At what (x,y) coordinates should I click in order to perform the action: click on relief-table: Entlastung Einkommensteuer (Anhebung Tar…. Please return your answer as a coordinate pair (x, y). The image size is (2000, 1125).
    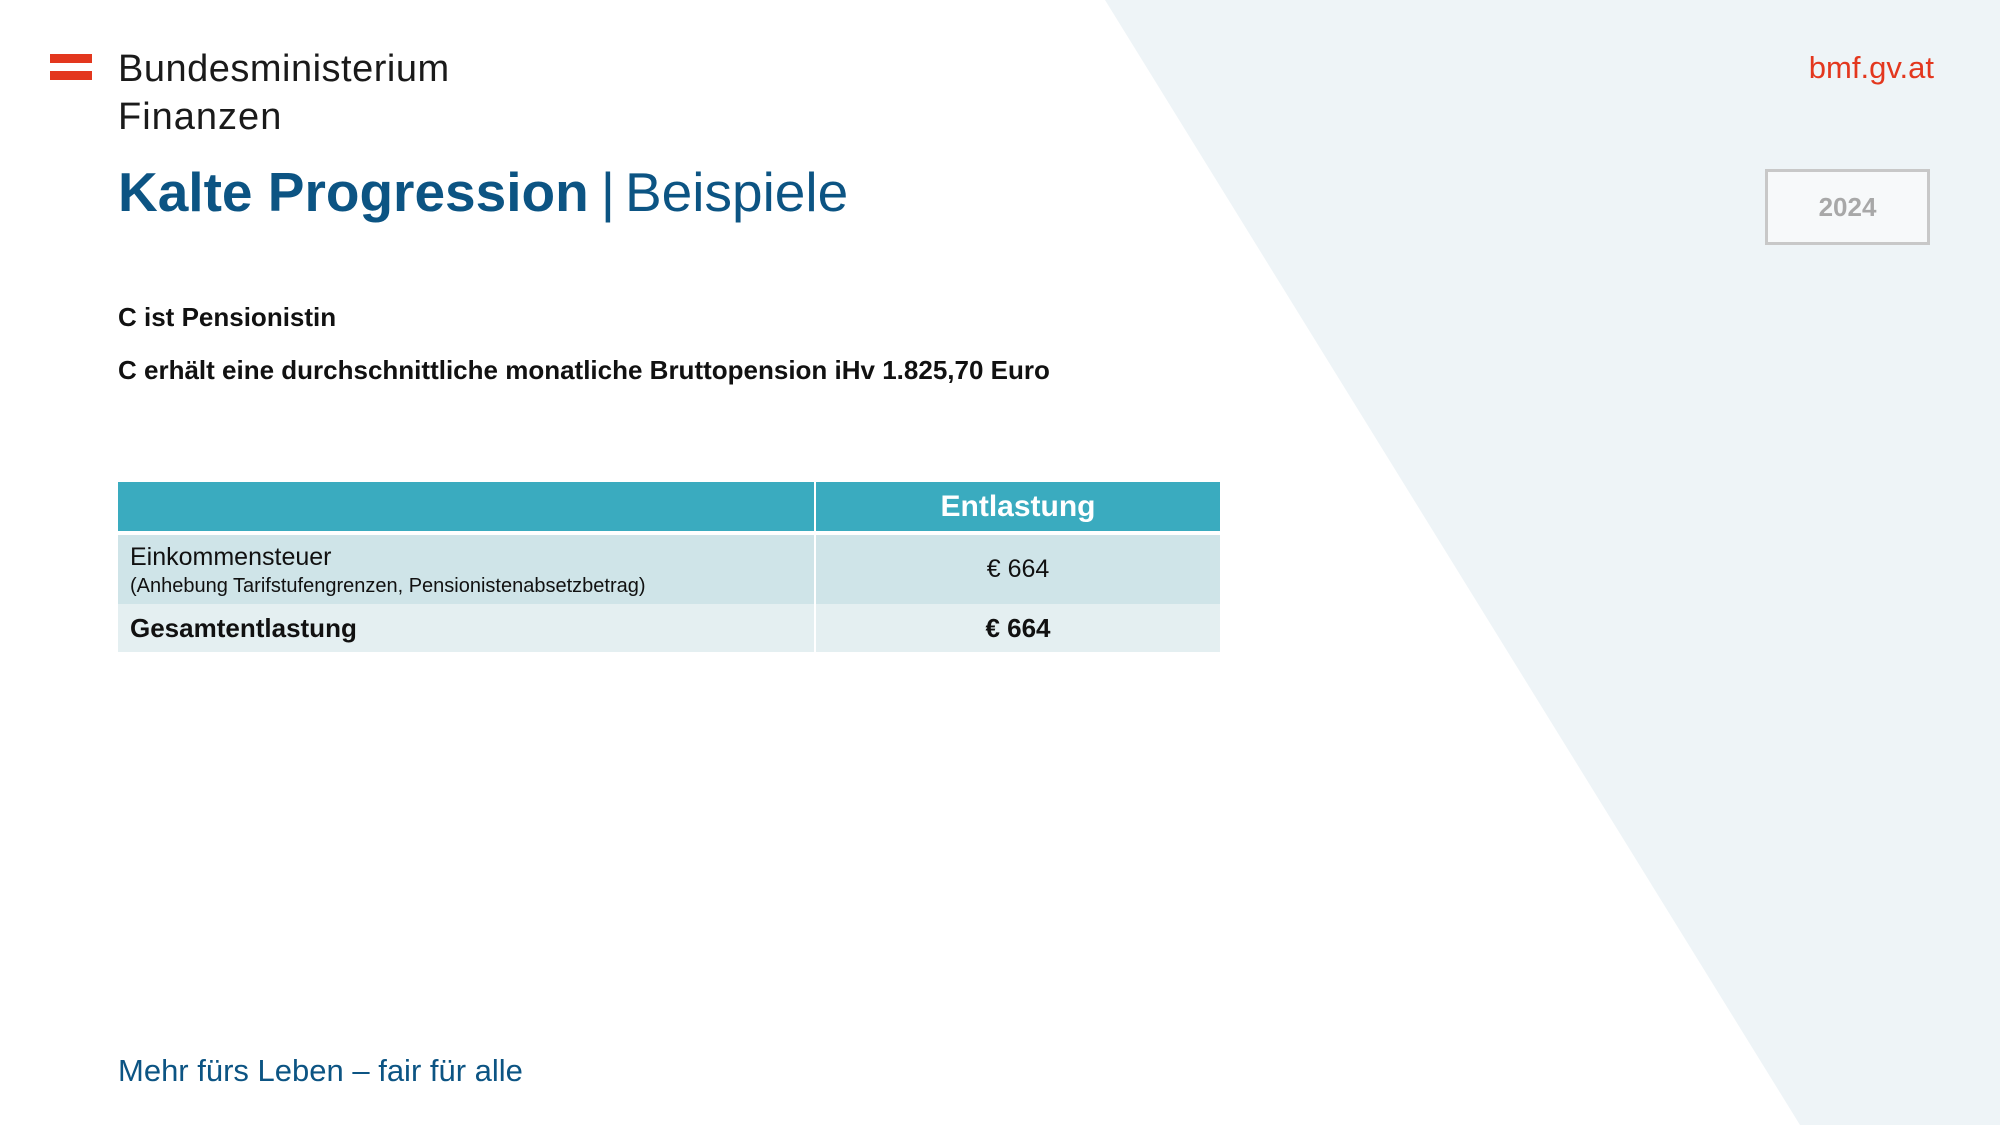
    Looking at the image, I should click on (669, 567).